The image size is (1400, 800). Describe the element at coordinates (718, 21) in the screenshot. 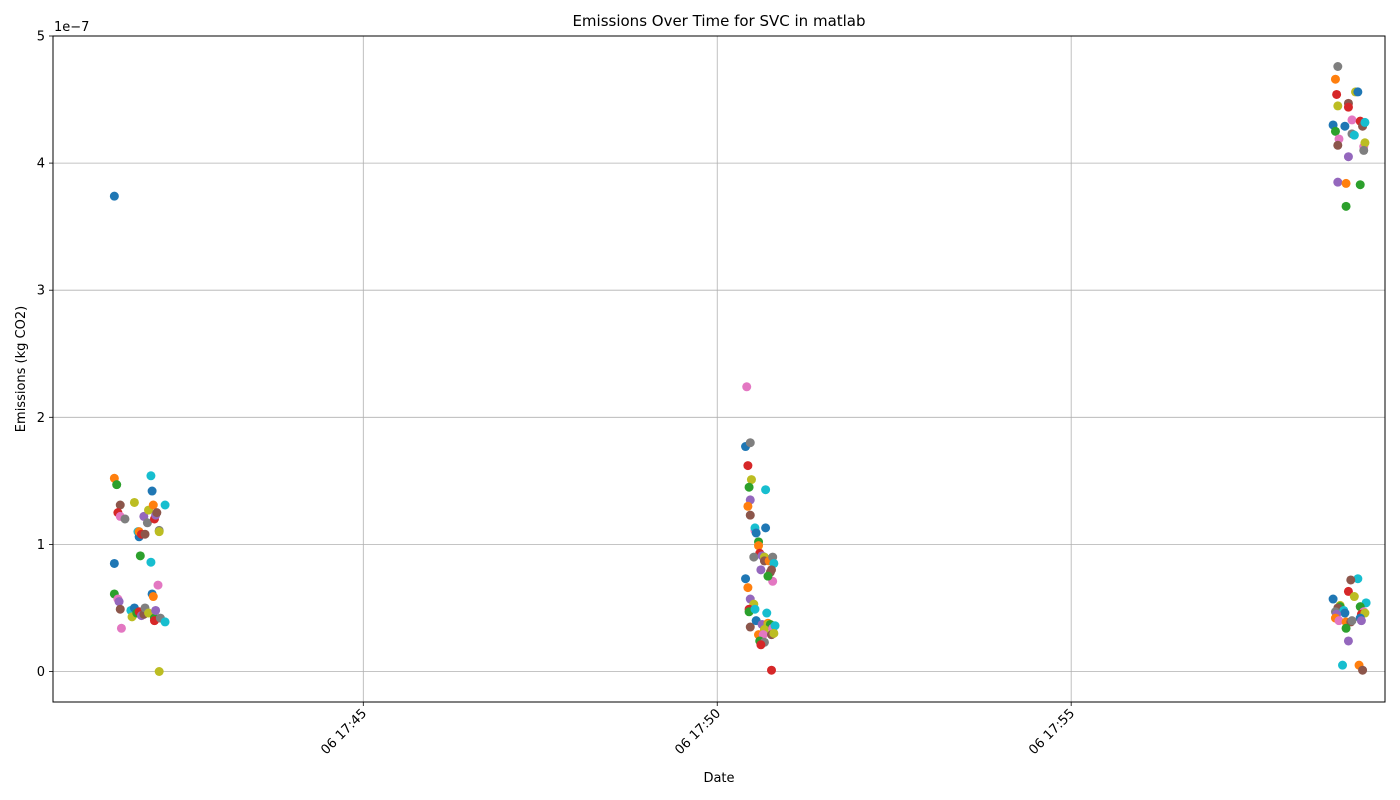

I see `chart-title: Emissions Over Time for SVC in matlab` at that location.